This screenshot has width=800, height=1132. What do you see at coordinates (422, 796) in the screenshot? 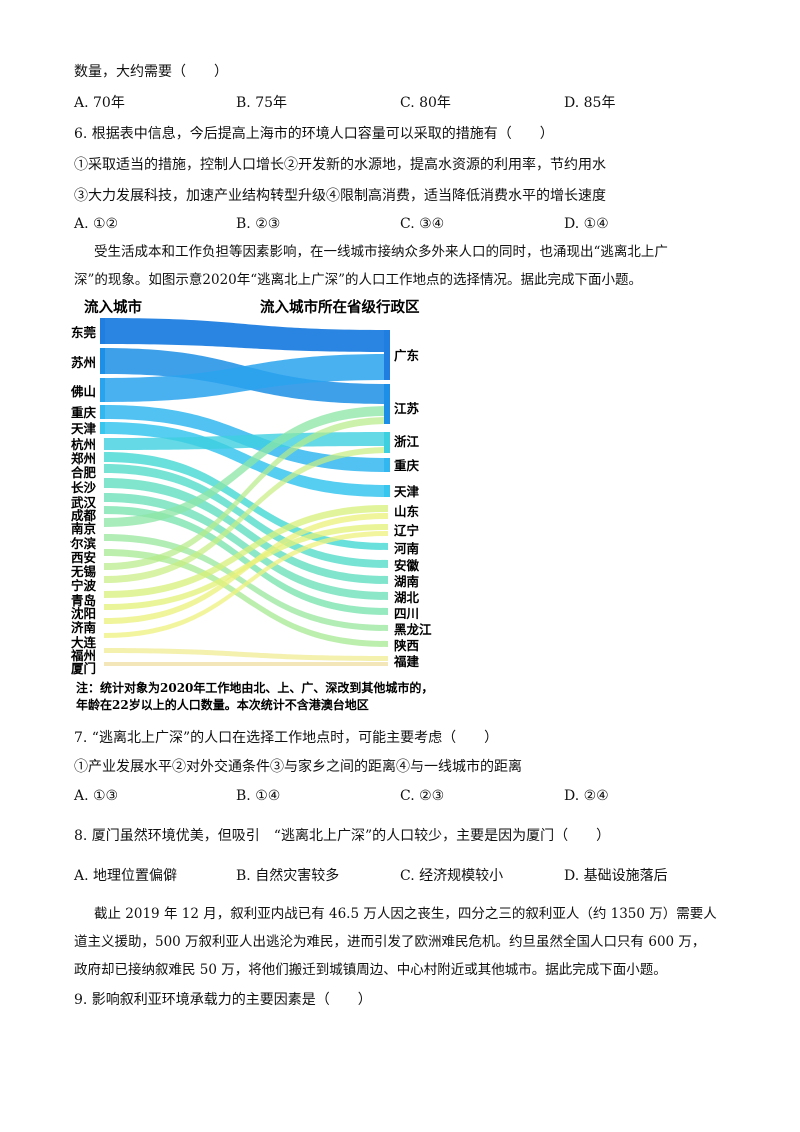
I see `q7-option-c: C. ②③` at bounding box center [422, 796].